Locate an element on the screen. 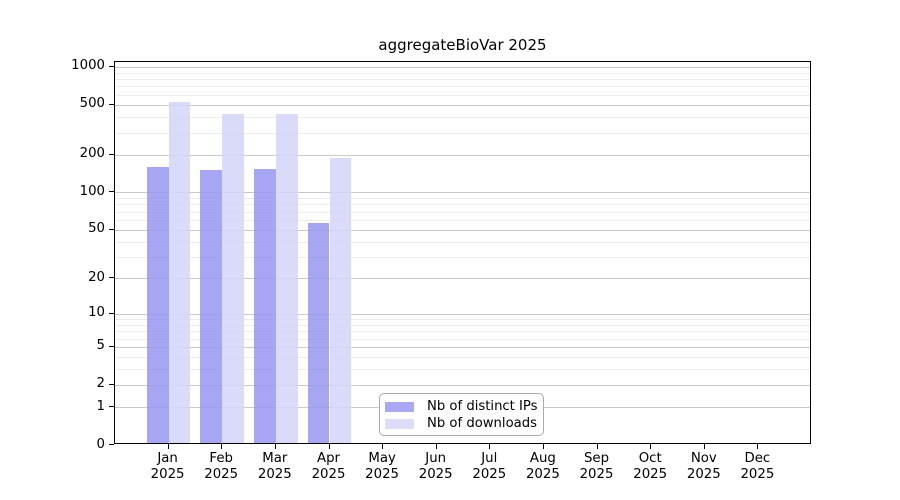 This screenshot has width=900, height=500. x-tick-label: Oct 2025 is located at coordinates (650, 466).